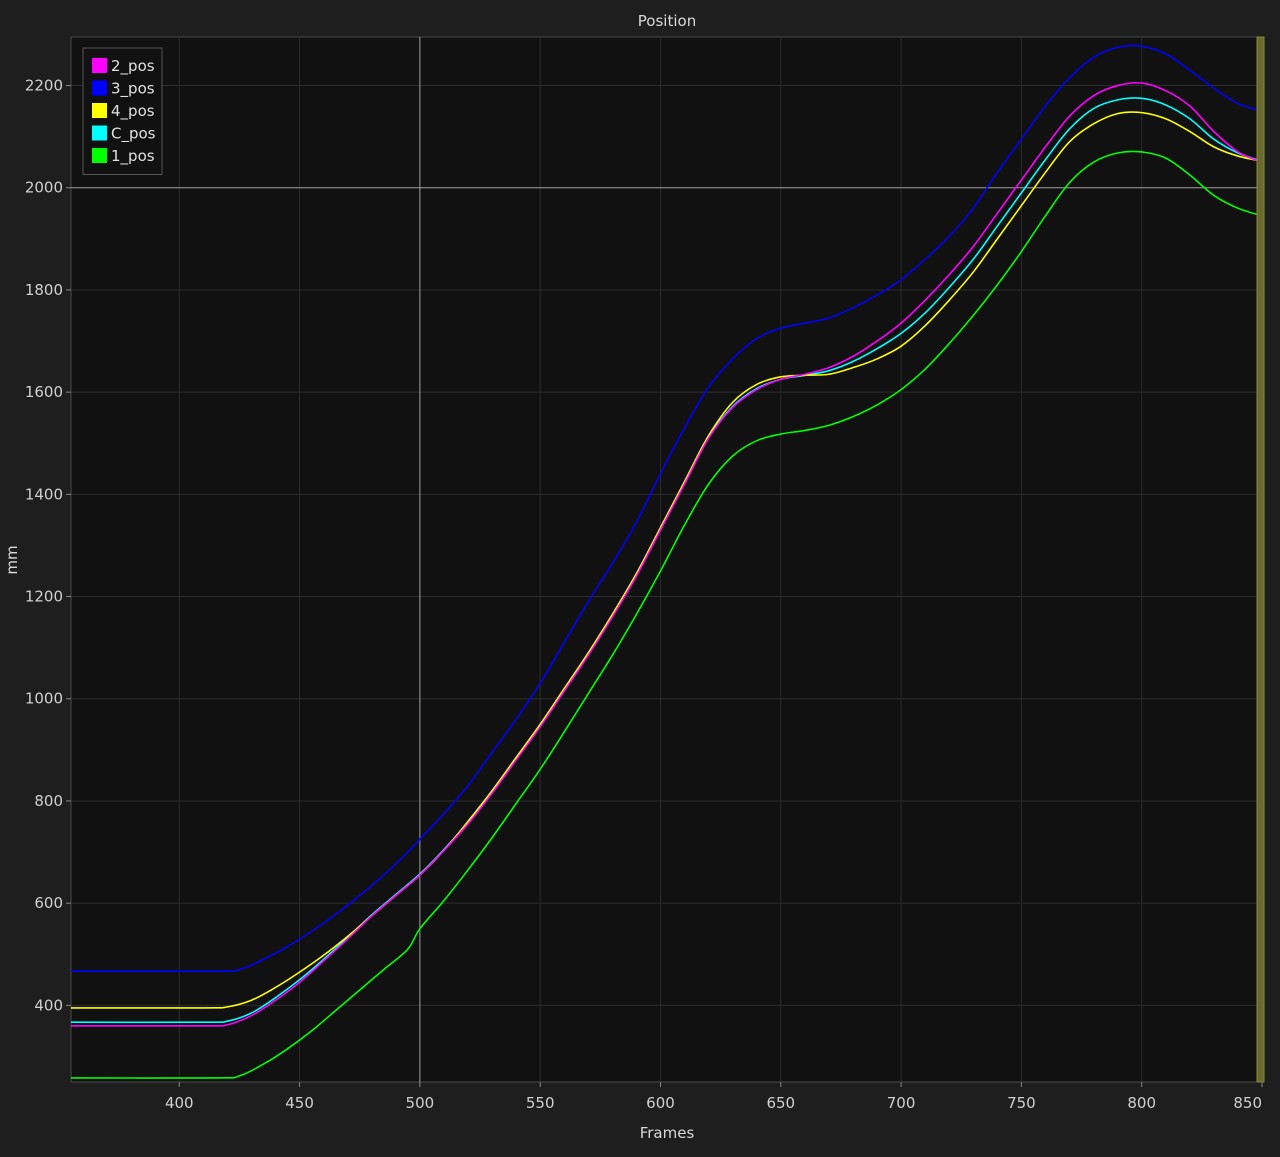 This screenshot has height=1157, width=1280. I want to click on legend: 2_pos 3_pos 4_pos C_pos 1_pos, so click(122, 111).